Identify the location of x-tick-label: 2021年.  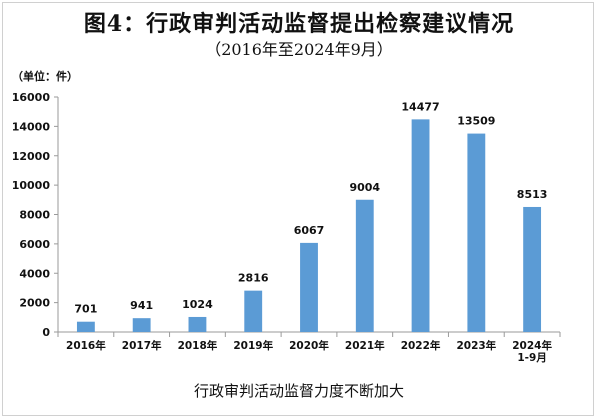
(365, 345).